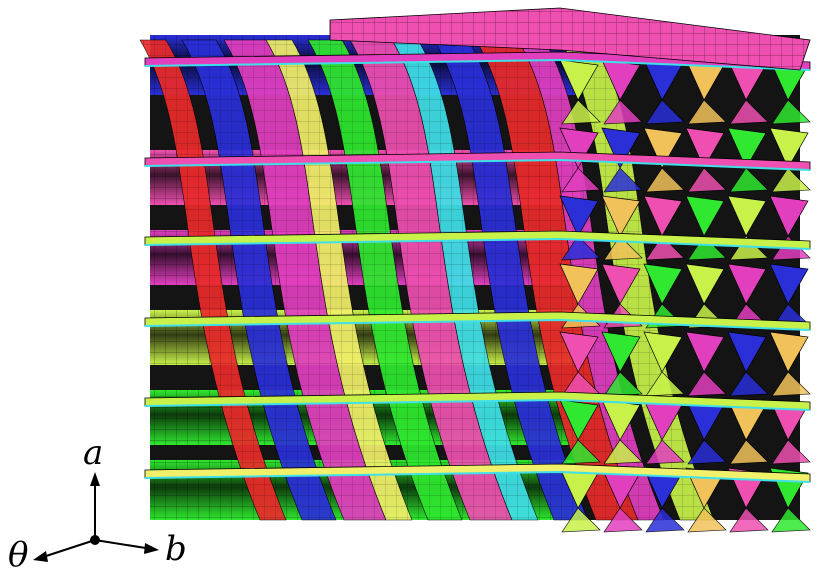 The image size is (817, 581). Describe the element at coordinates (570, 39) in the screenshot. I see `top-cap-grid` at that location.